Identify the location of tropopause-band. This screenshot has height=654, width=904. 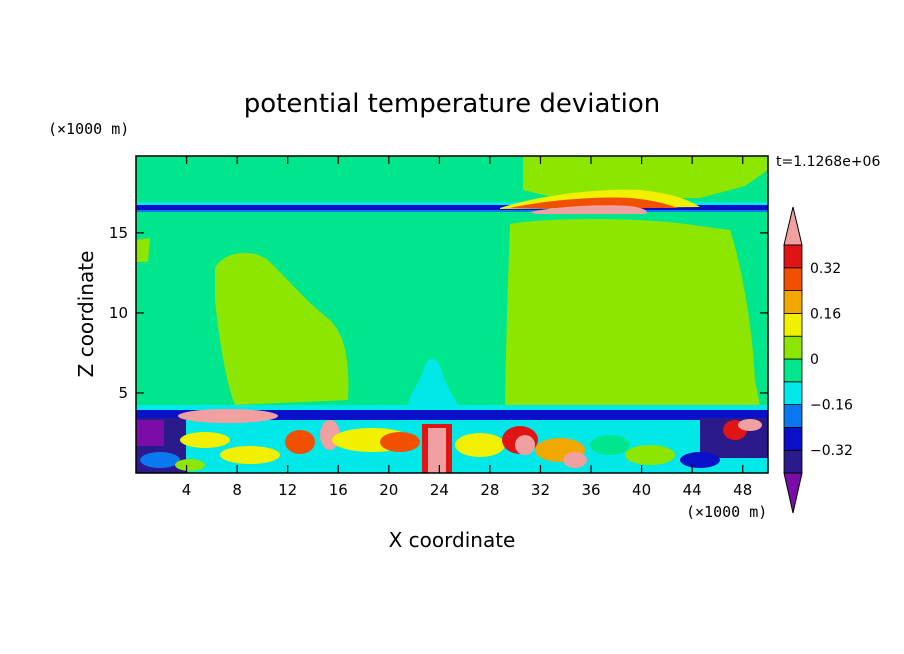
(452, 207).